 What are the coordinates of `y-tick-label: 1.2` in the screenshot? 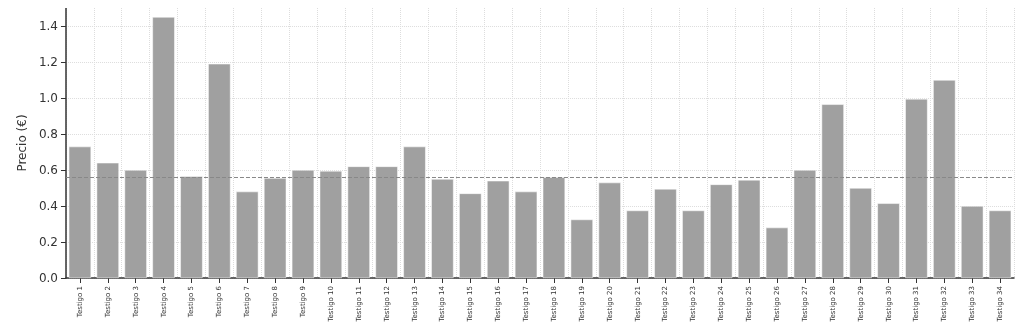 It's located at (48, 62).